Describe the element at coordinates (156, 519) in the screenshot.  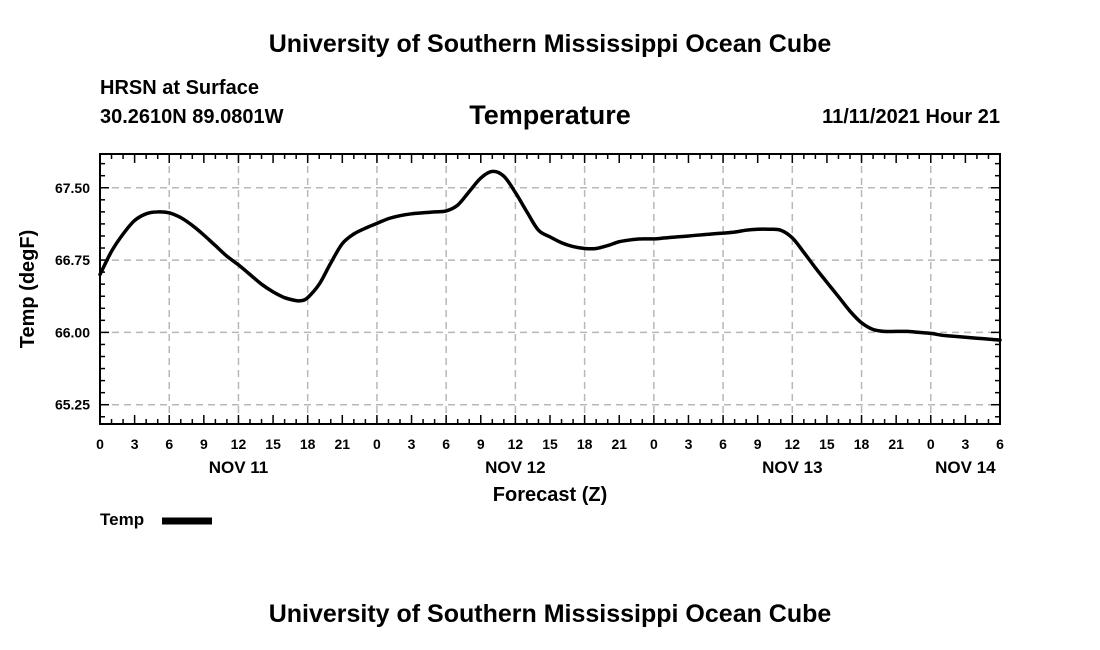
I see `legend: Temp` at that location.